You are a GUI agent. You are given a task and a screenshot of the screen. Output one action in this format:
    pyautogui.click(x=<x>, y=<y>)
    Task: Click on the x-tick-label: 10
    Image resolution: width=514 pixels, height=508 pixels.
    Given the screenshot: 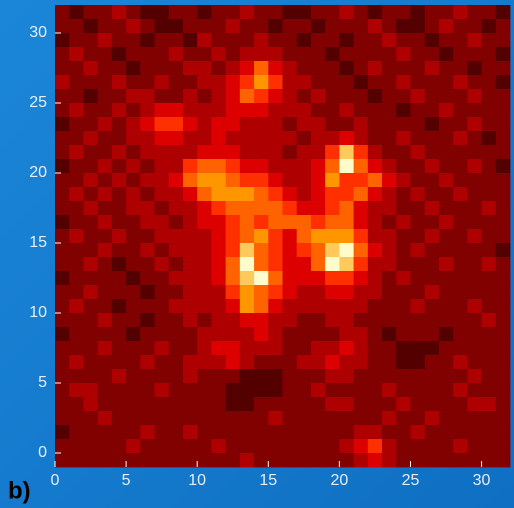 What is the action you would take?
    pyautogui.click(x=197, y=480)
    